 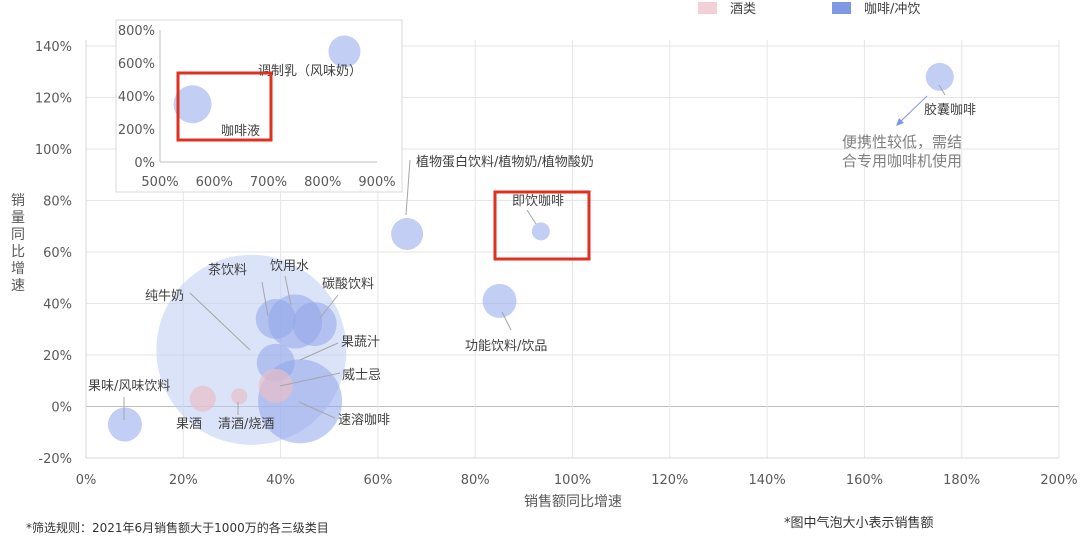 I want to click on bubble-label: 威士忌, so click(x=361, y=375).